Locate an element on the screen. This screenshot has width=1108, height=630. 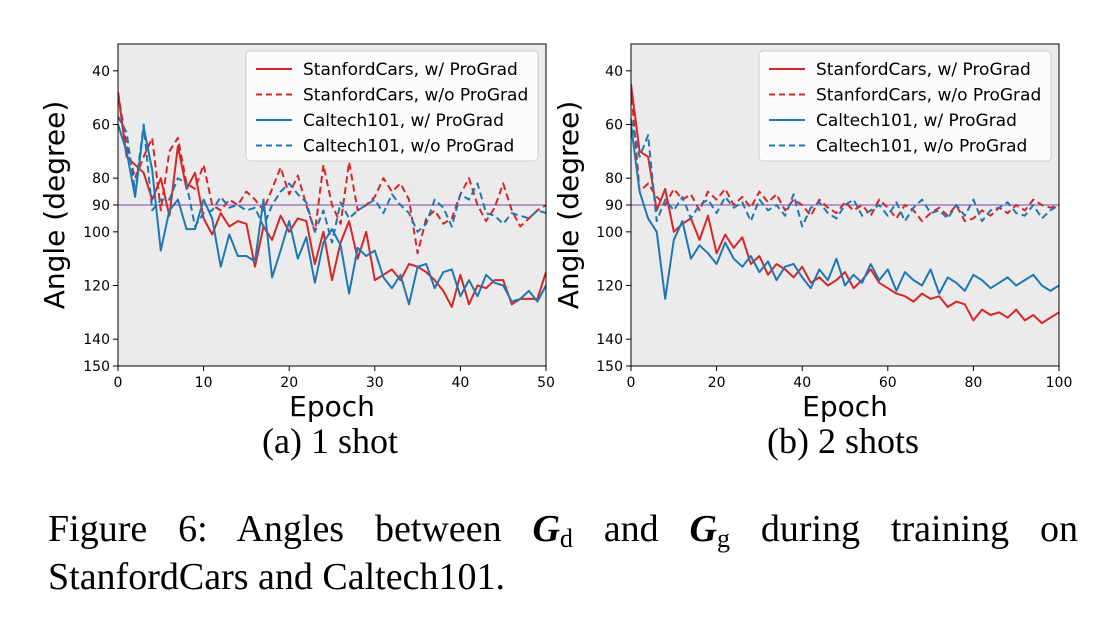
x-tick-label: 100 is located at coordinates (1059, 383).